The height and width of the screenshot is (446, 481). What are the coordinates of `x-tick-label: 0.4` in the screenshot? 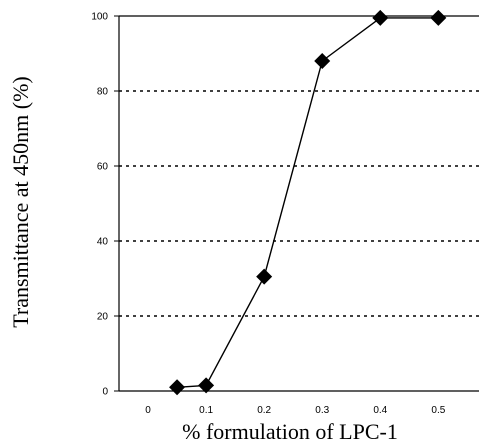 It's located at (380, 410).